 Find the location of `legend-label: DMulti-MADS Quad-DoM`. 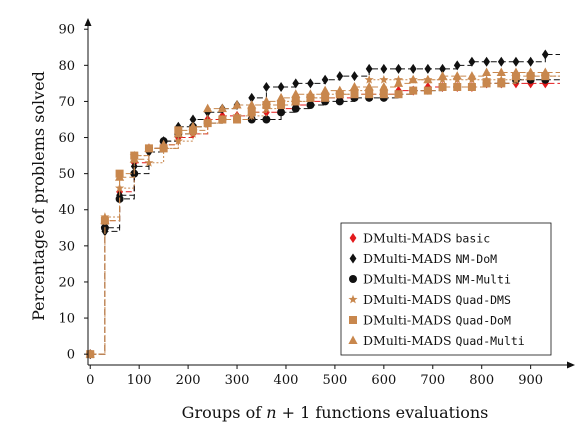

legend-label: DMulti-MADS Quad-DoM is located at coordinates (437, 320).